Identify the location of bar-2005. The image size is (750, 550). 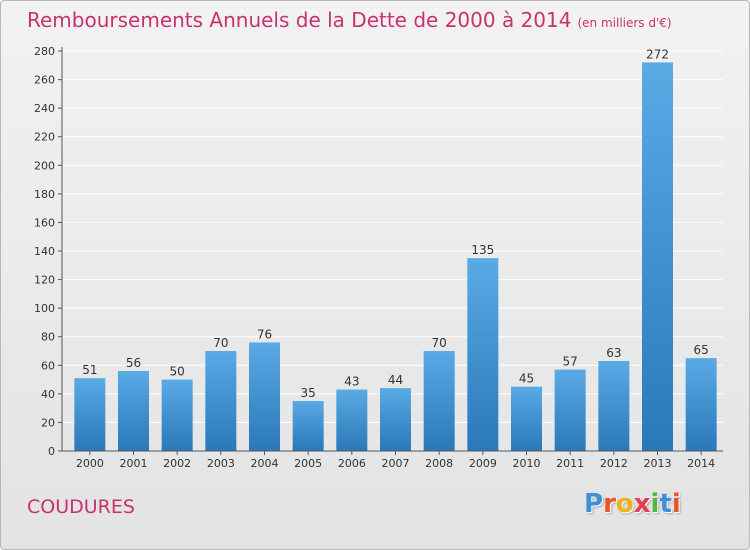
(308, 426).